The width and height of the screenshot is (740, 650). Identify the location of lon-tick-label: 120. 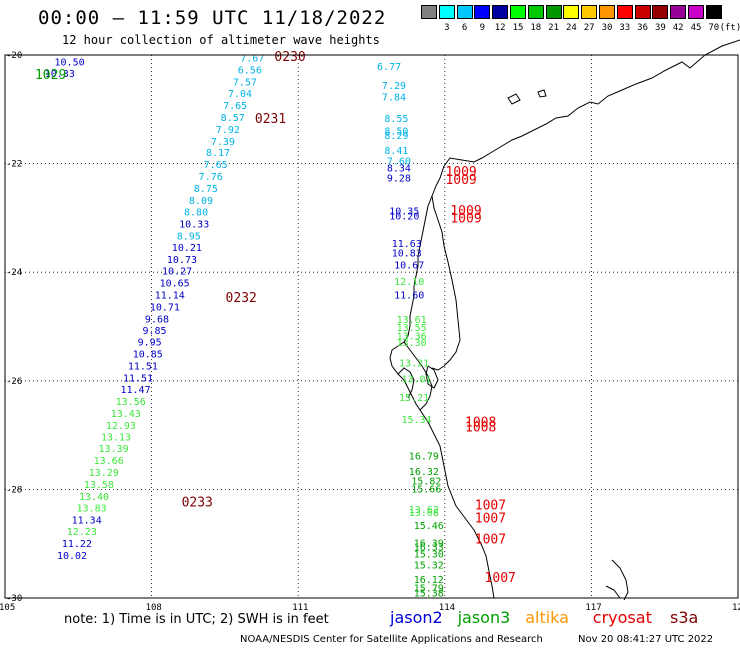
(736, 608).